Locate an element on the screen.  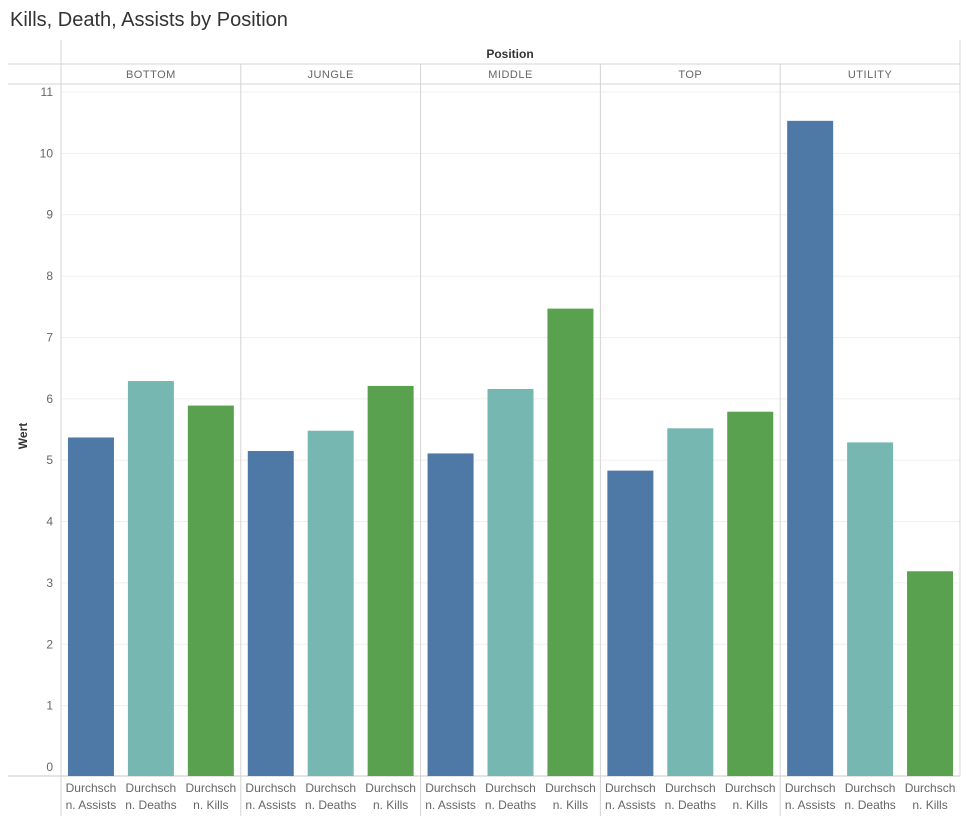
y-tick-label: 1 is located at coordinates (49, 706).